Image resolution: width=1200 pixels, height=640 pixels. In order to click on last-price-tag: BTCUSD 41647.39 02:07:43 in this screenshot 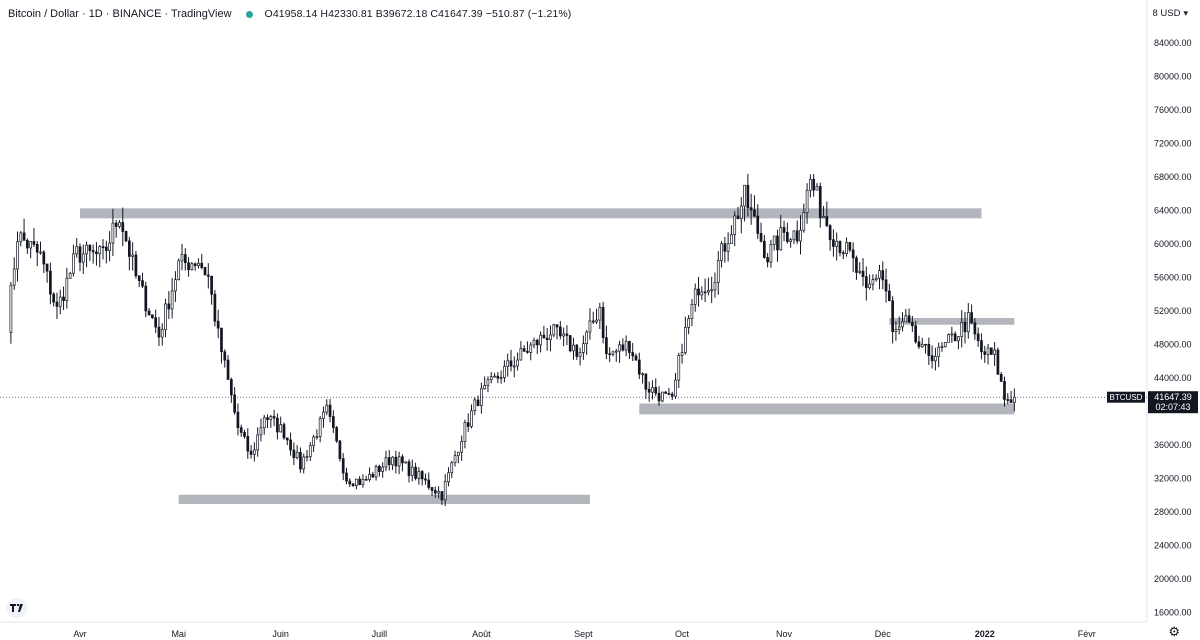, I will do `click(1152, 402)`.